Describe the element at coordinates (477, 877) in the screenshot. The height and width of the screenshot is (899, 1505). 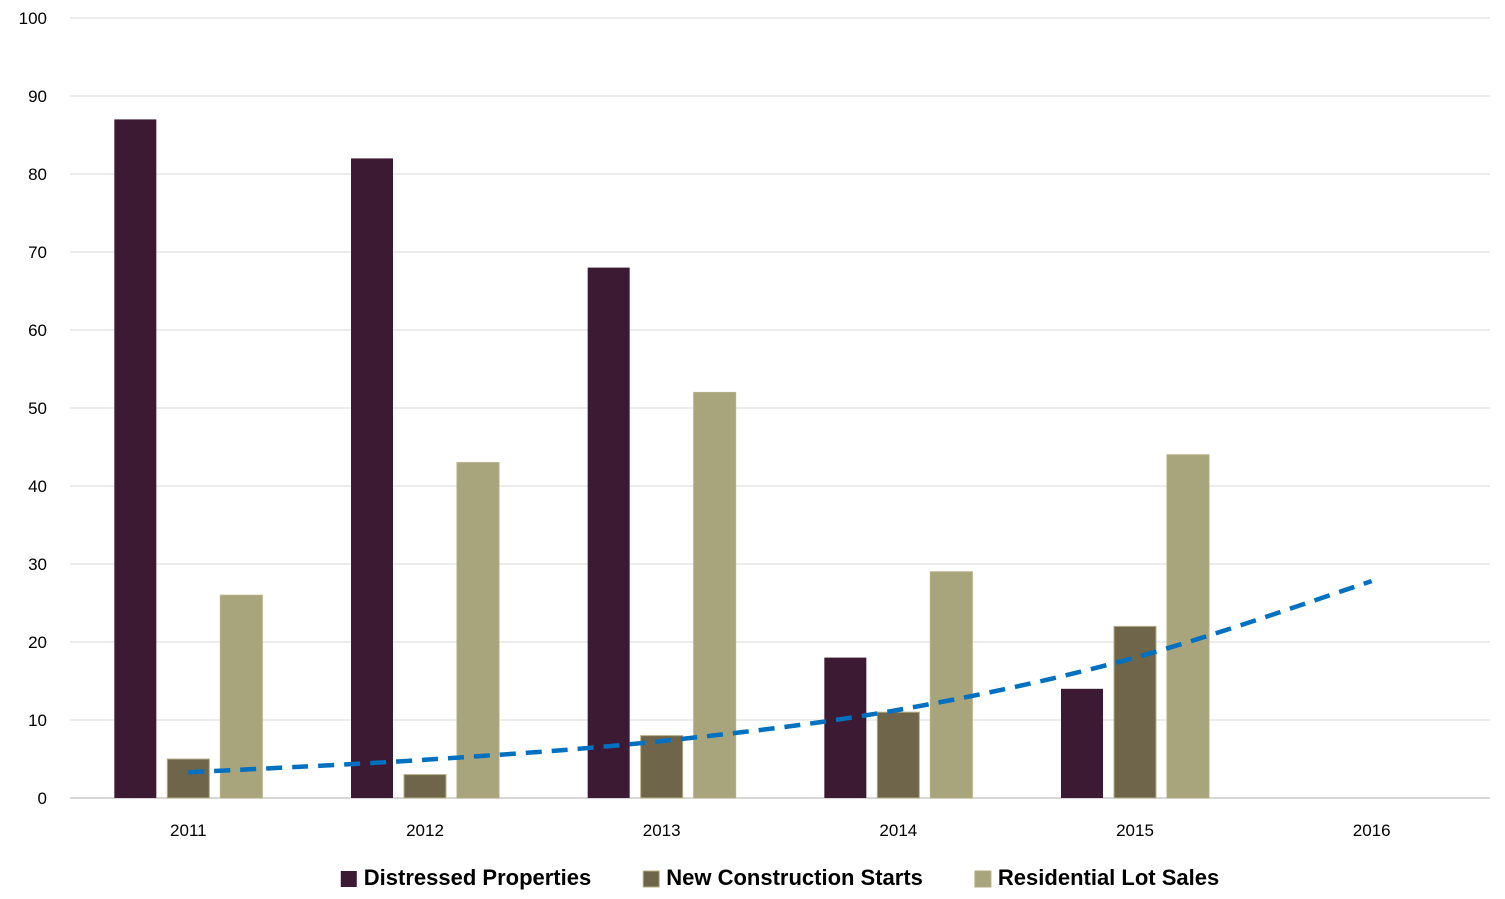
I see `legend-label: Distressed Properties` at that location.